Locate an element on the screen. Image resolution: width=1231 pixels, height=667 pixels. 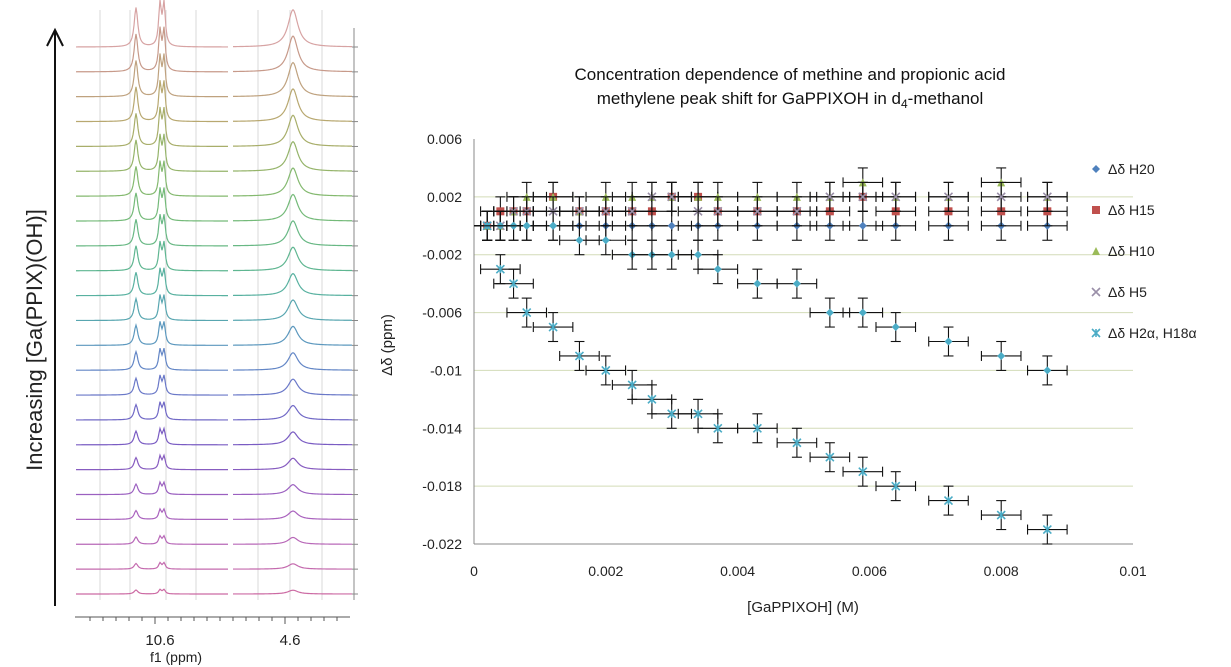
legend-label: Δδ H5 is located at coordinates (1127, 292).